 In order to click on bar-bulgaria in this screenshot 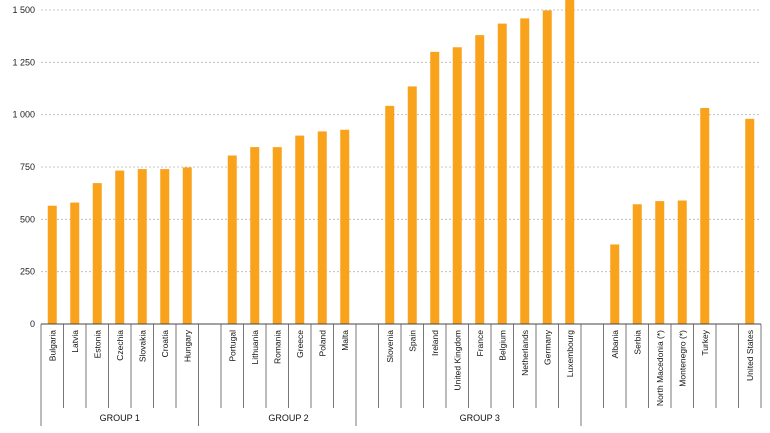, I will do `click(52, 264)`.